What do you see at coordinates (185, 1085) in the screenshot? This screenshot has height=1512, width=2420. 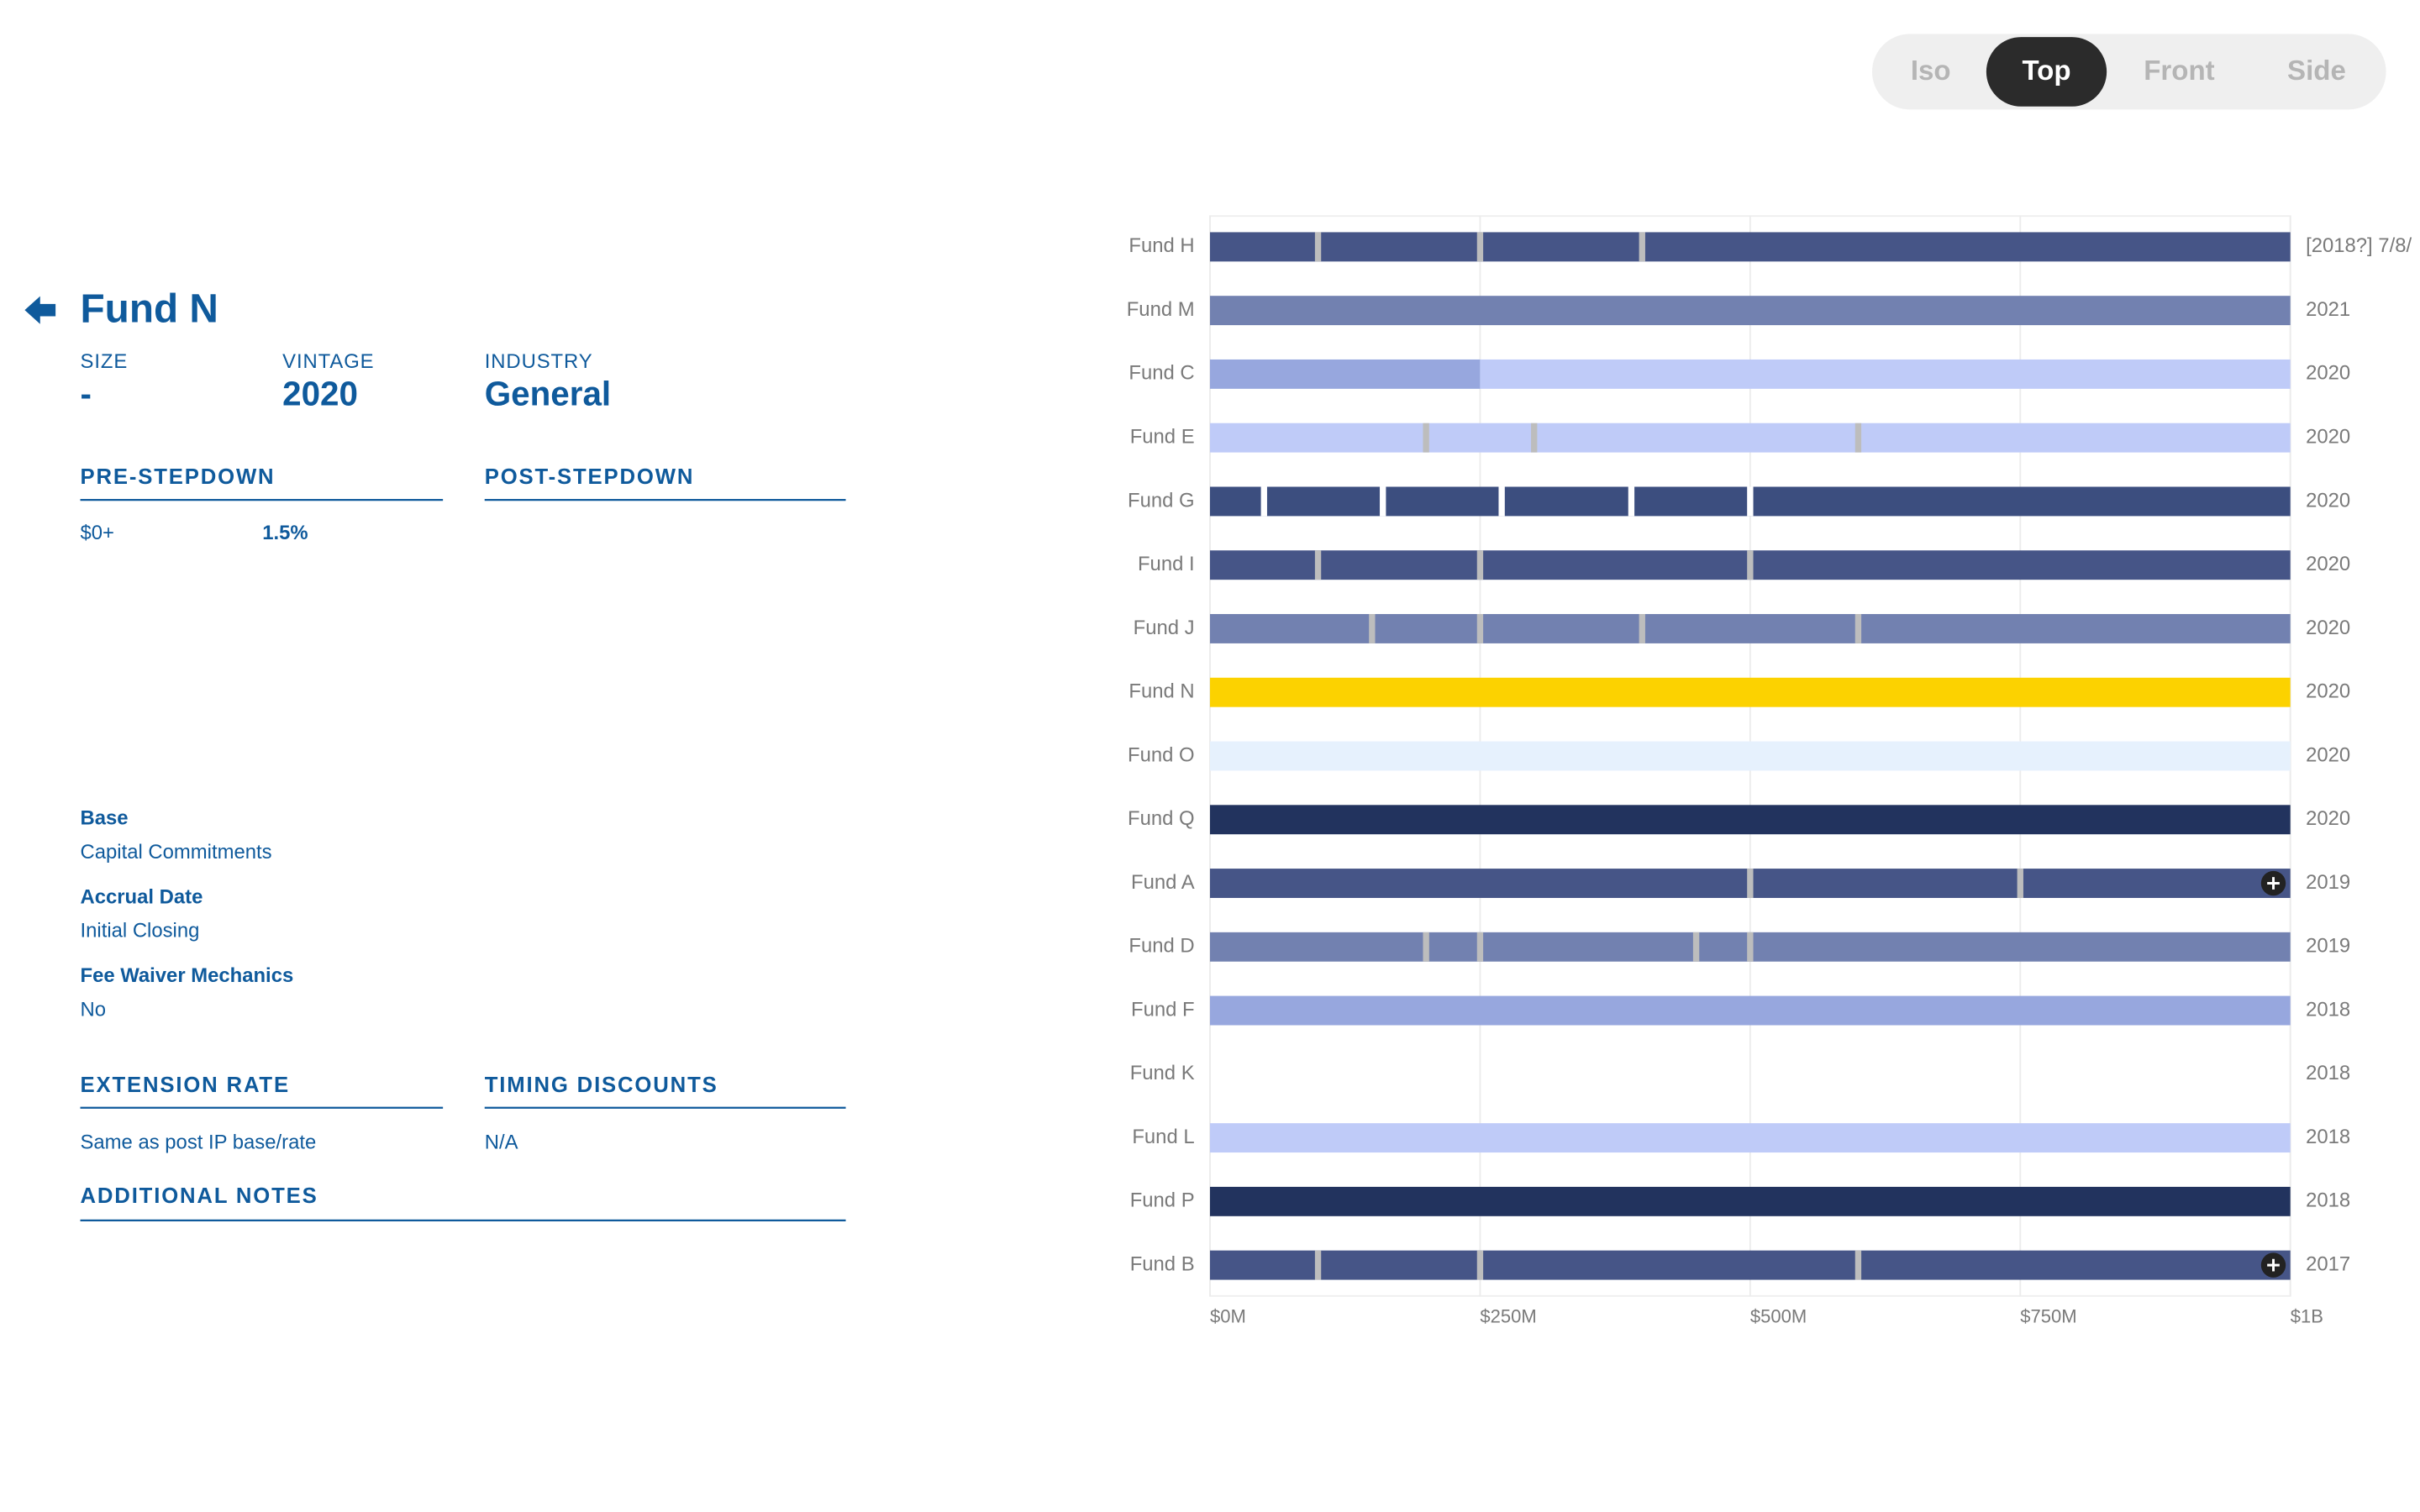 I see `section-heading: EXTENSION RATE` at bounding box center [185, 1085].